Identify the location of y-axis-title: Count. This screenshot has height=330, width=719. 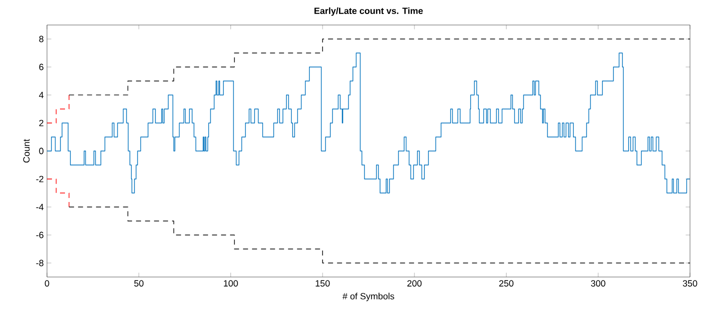
(26, 151).